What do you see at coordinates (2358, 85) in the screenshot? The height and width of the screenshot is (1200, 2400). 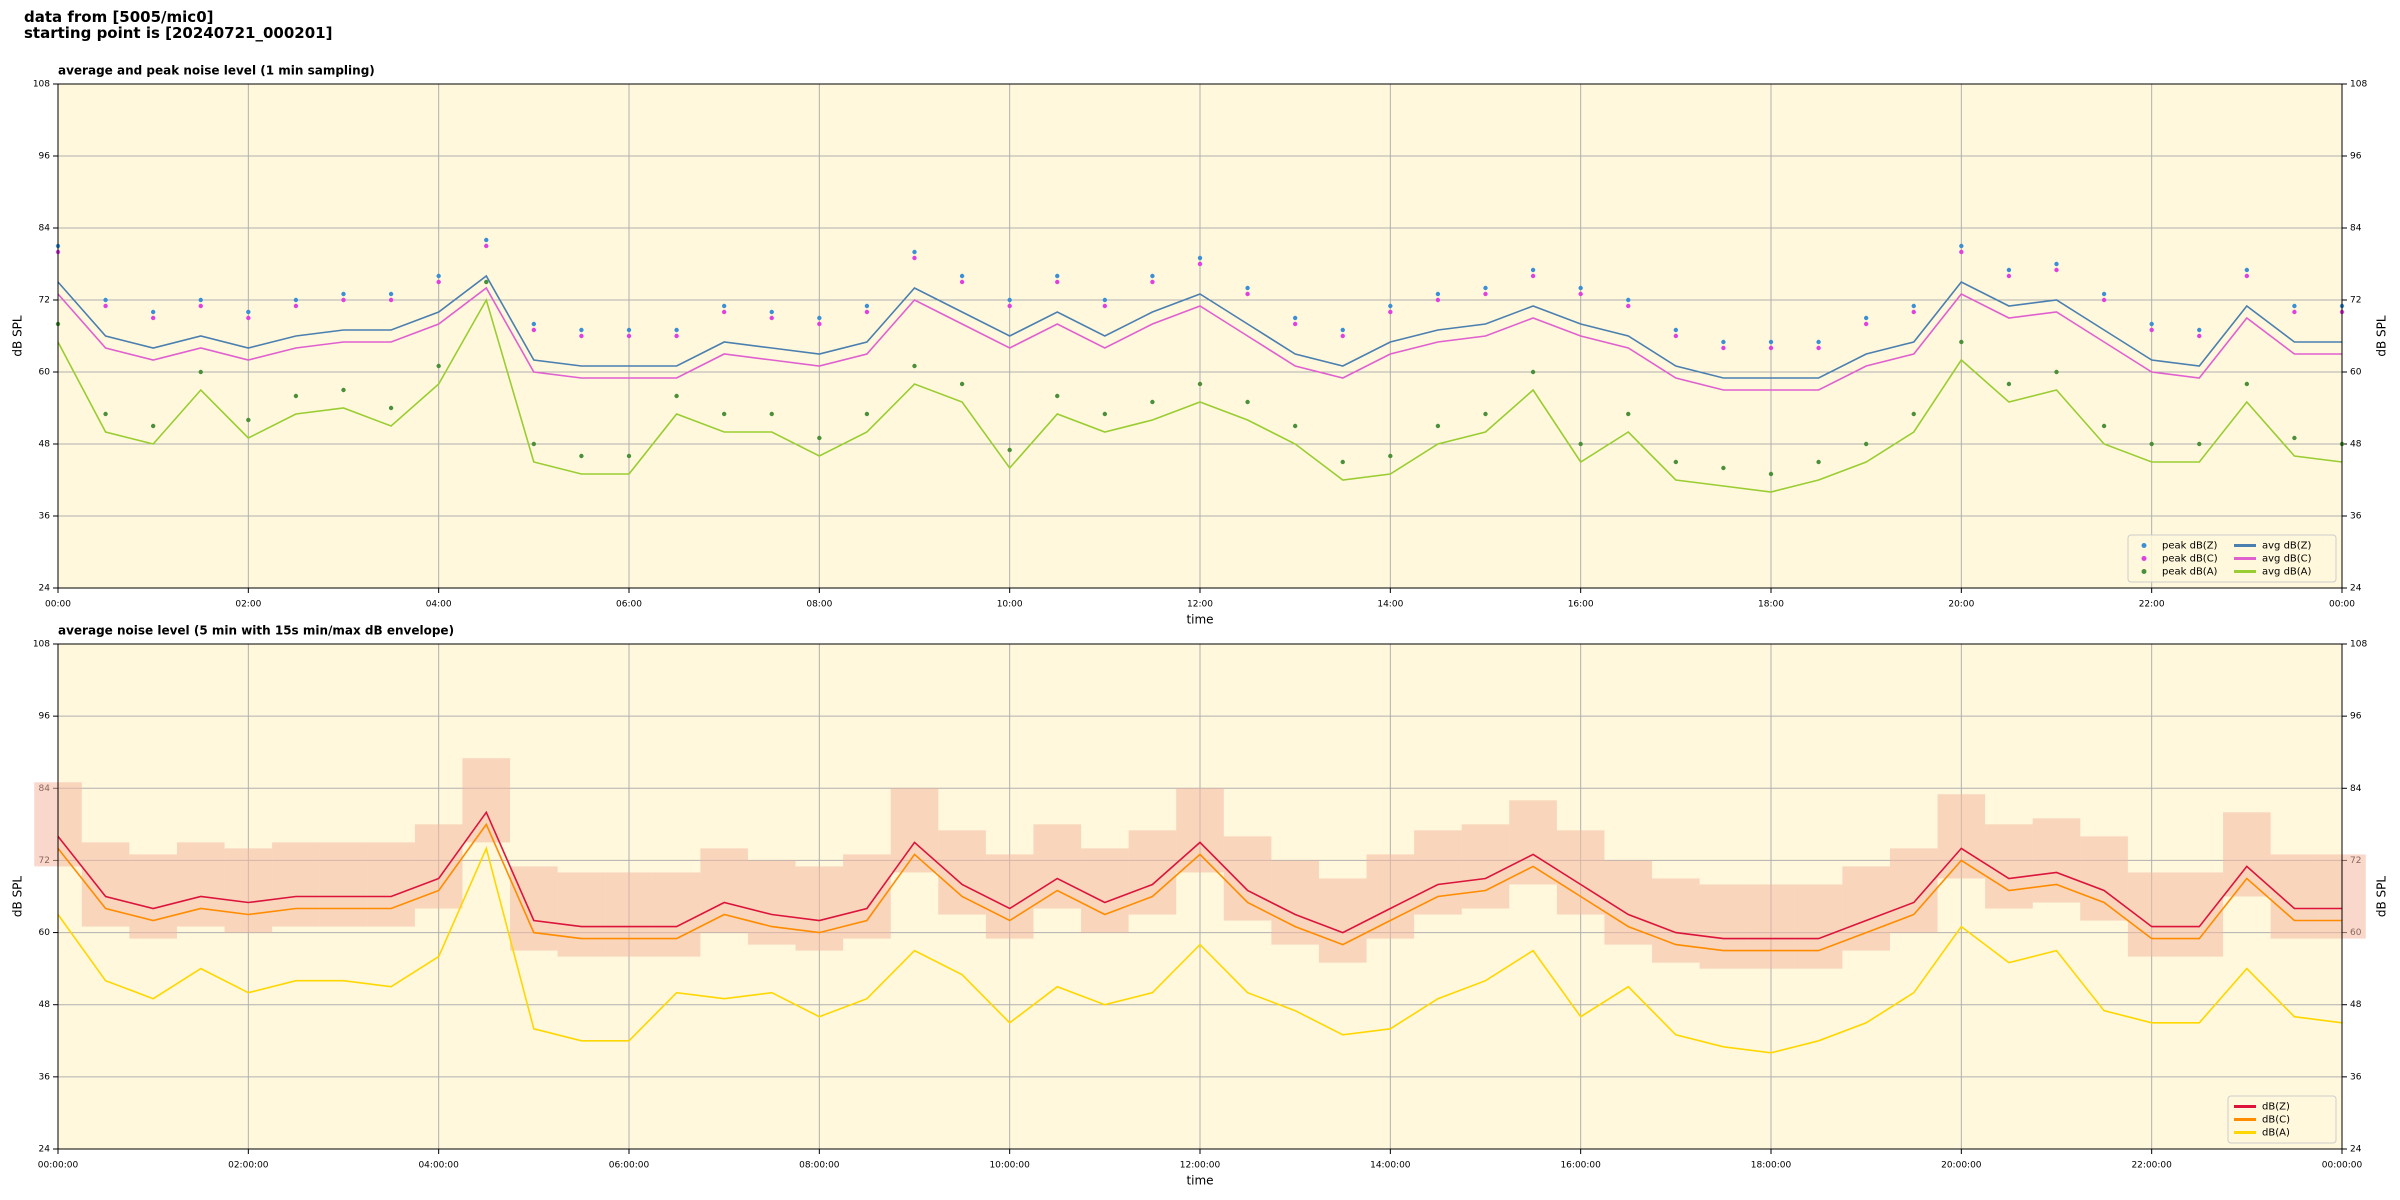 I see `y-tick-label: 108` at bounding box center [2358, 85].